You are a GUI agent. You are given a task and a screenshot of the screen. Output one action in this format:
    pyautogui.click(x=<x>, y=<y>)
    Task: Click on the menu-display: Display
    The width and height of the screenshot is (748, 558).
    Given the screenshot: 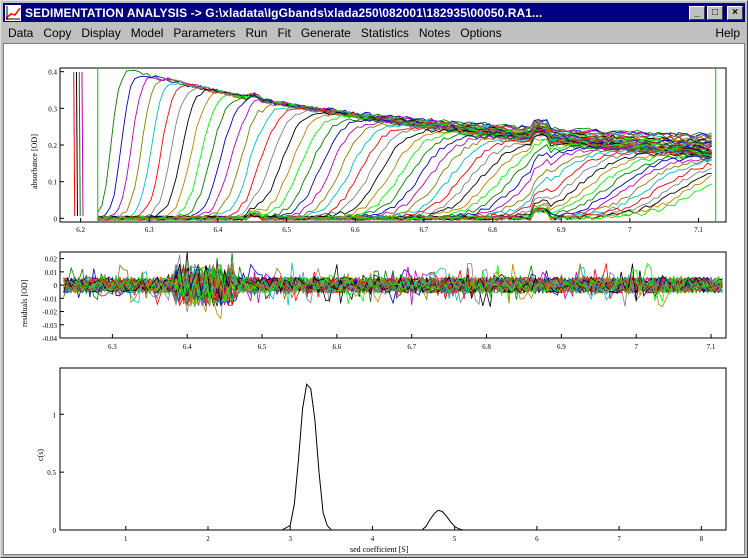 What is the action you would take?
    pyautogui.click(x=101, y=32)
    